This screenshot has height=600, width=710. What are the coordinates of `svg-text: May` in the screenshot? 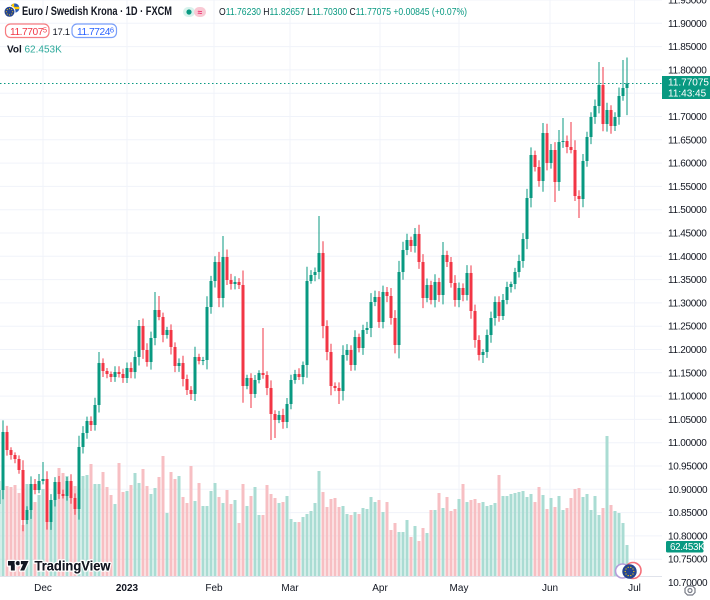 It's located at (459, 588).